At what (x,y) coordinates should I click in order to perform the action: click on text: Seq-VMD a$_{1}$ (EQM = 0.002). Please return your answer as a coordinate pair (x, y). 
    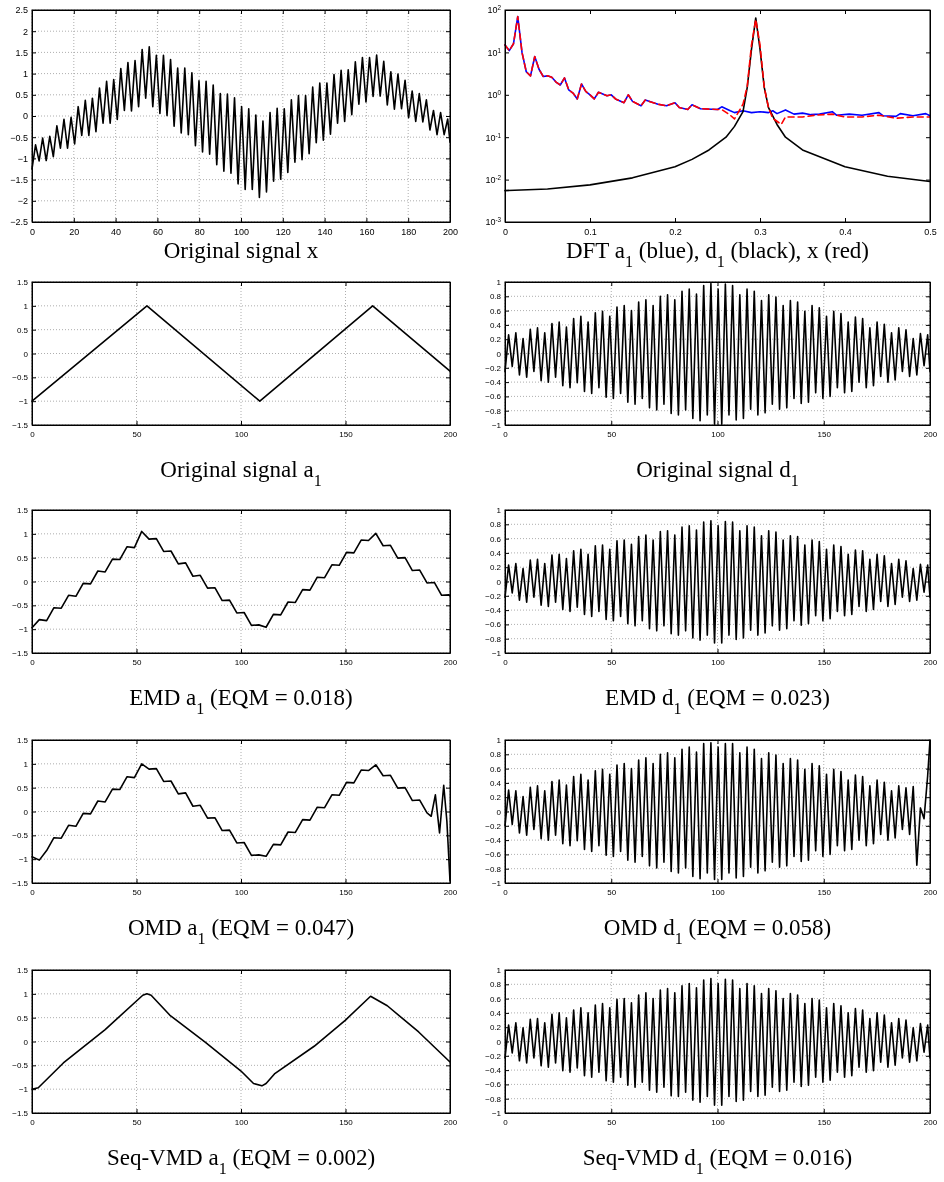
    Looking at the image, I should click on (241, 1161).